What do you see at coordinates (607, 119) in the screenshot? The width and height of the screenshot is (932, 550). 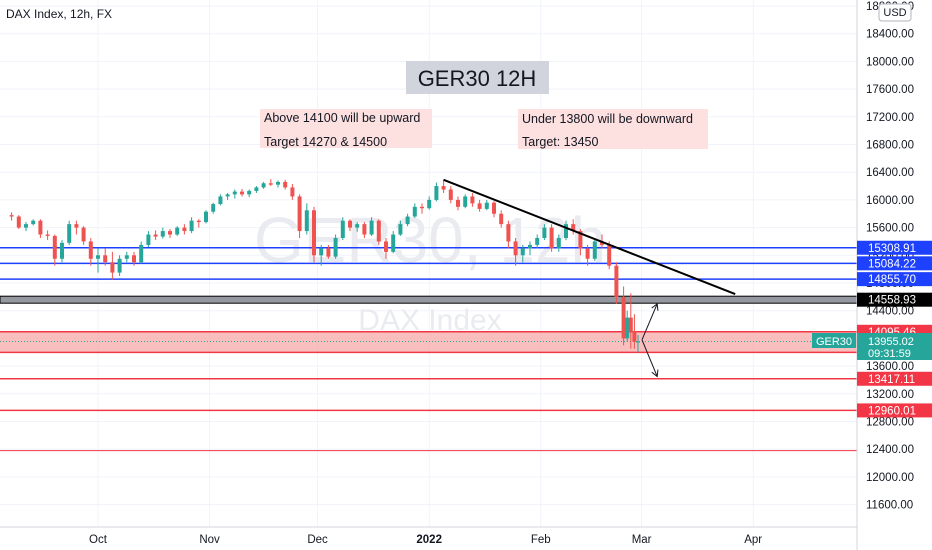 I see `downward-note-line1: Under 13800 will be downward` at bounding box center [607, 119].